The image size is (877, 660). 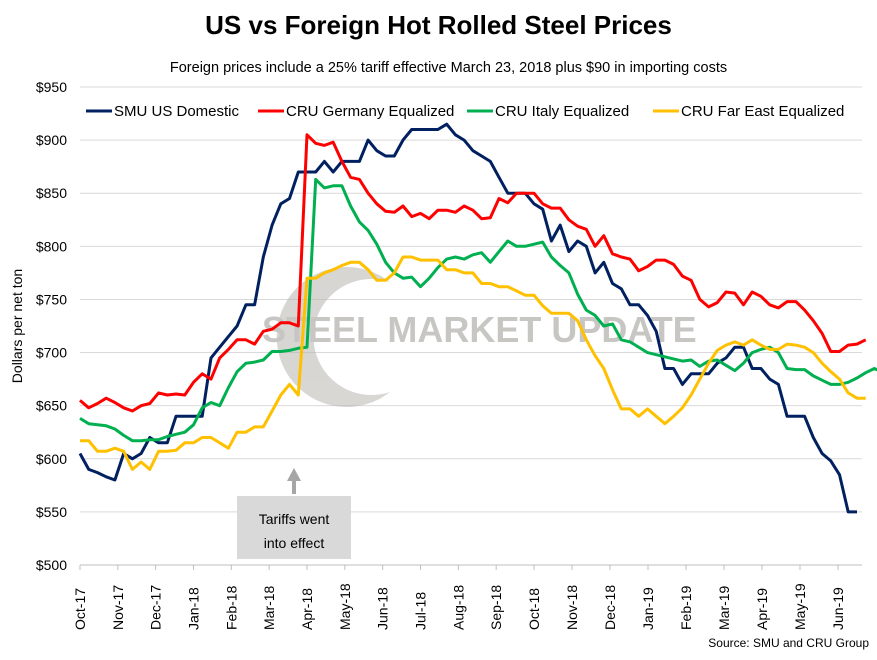 I want to click on x-tick-label: Feb-19, so click(x=686, y=607).